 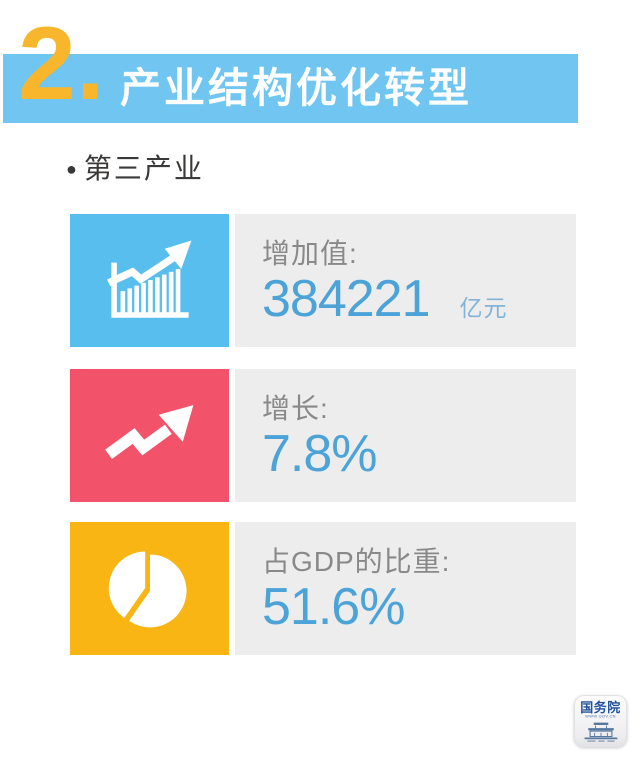 I want to click on card-value: 51.6%, so click(x=333, y=607).